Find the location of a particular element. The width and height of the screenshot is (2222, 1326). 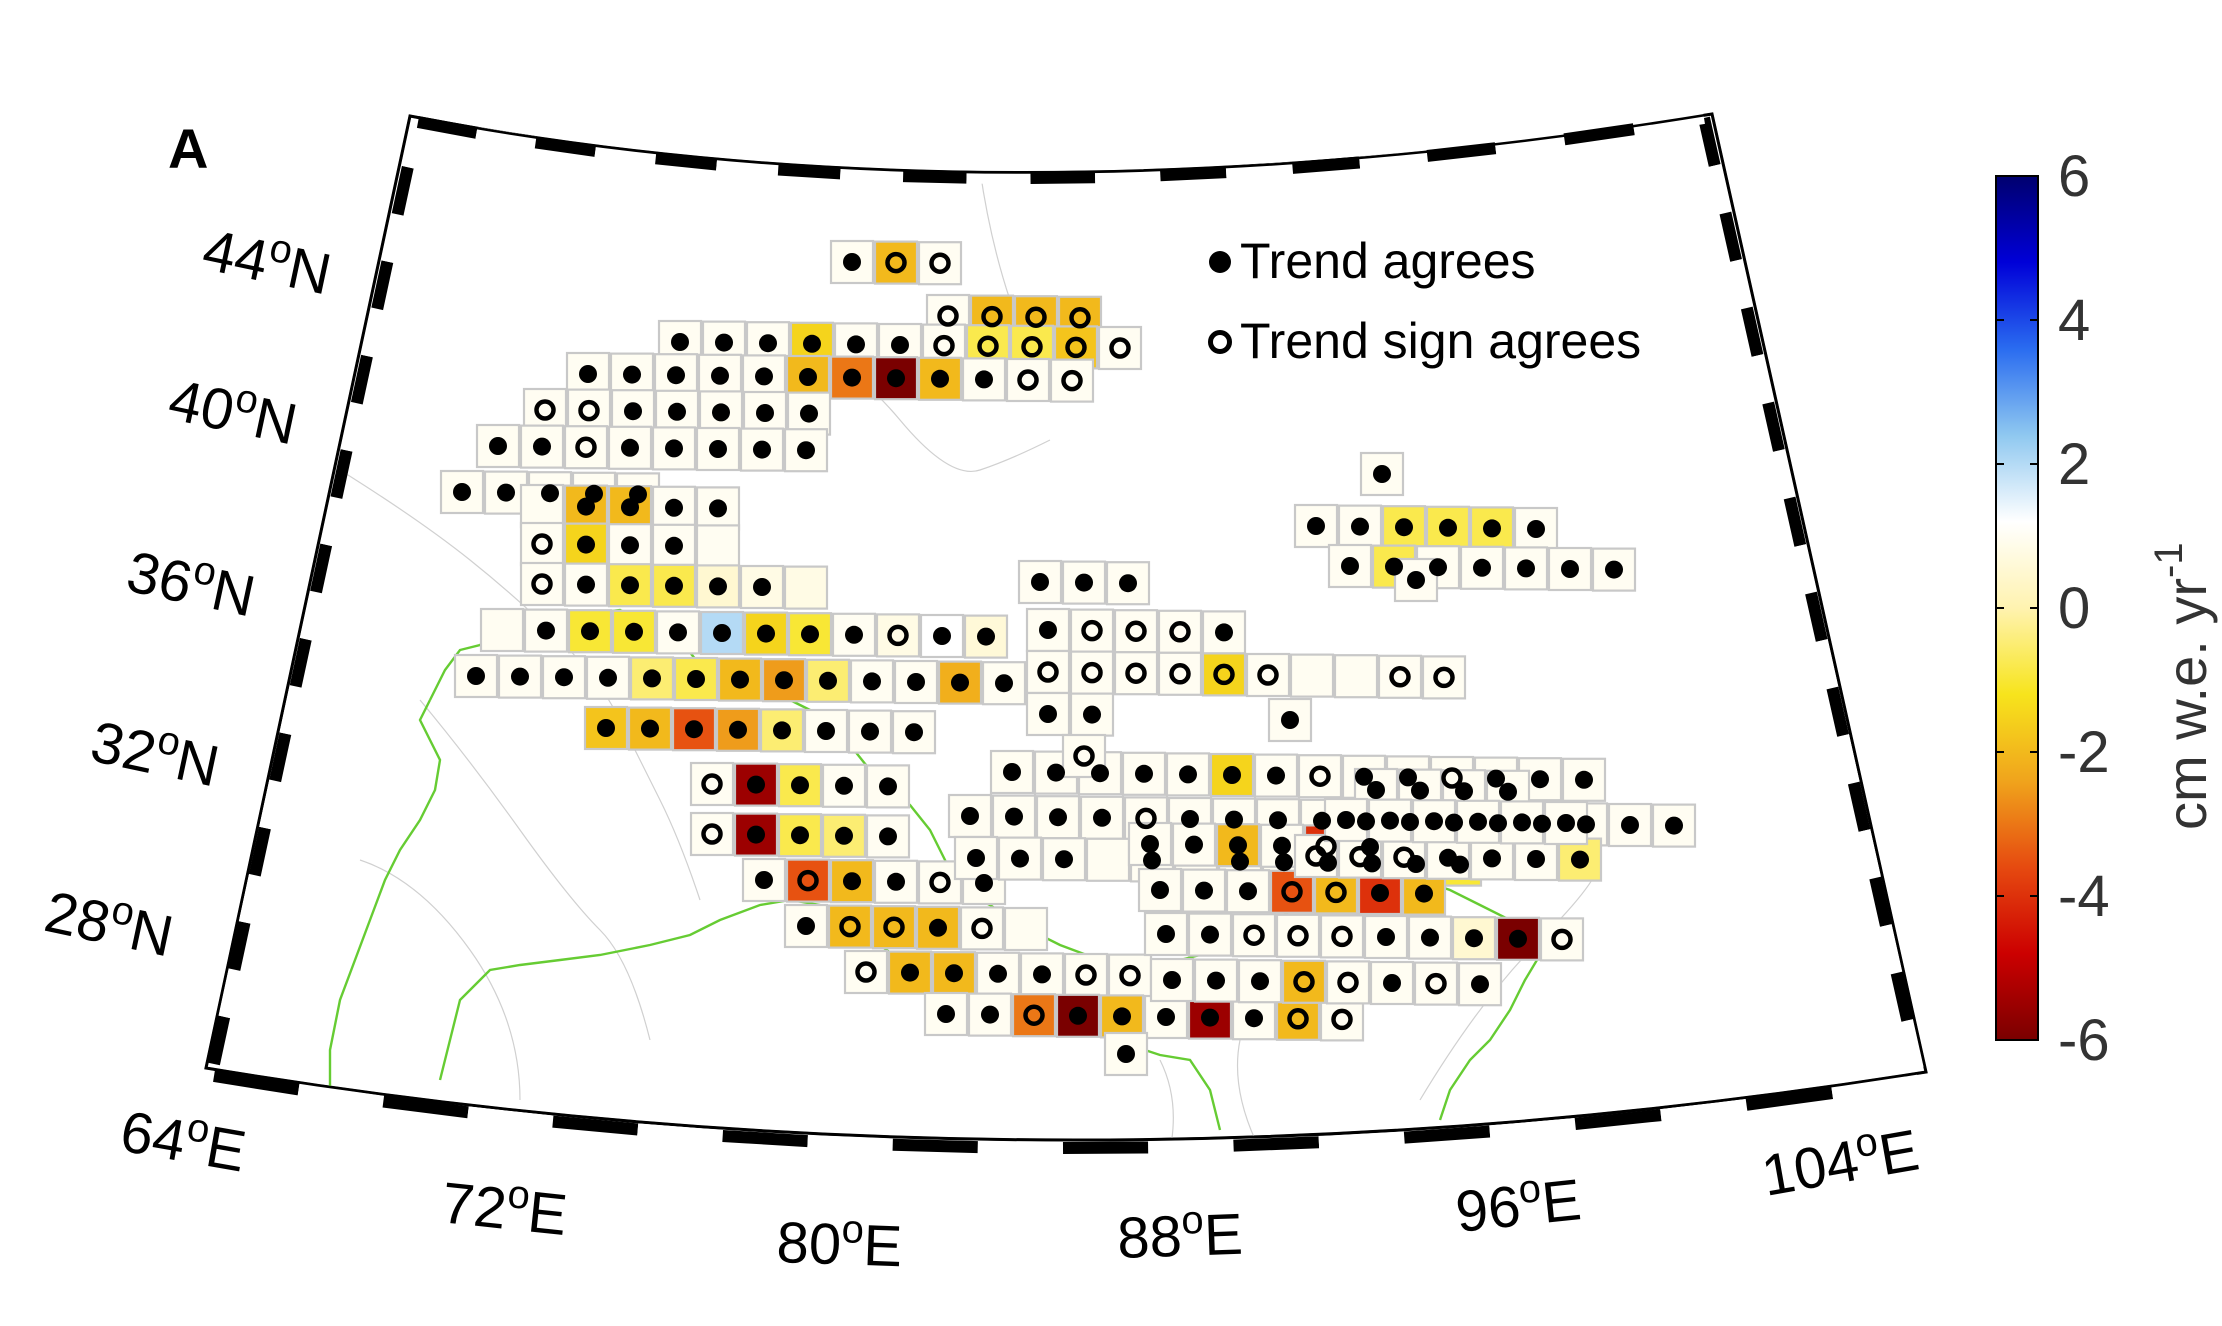

longitude-labels: 64oE 72oE 80oE 88oE 96oE 104oE is located at coordinates (1020, 1187).